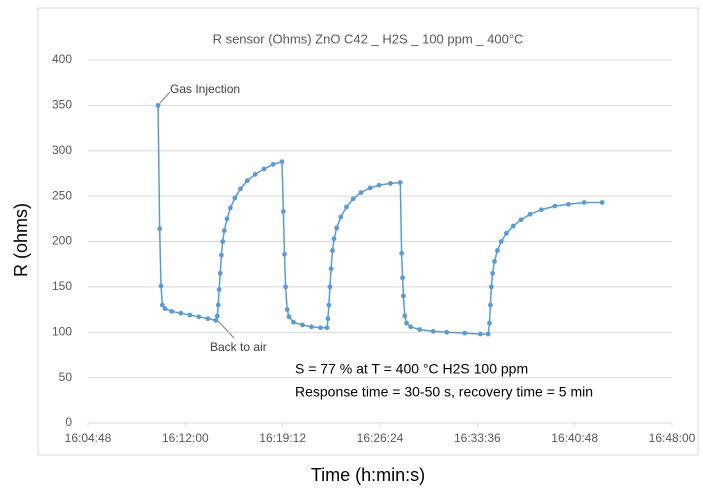 This screenshot has height=488, width=703. Describe the element at coordinates (574, 438) in the screenshot. I see `x-tick-label: 16:40:48` at that location.